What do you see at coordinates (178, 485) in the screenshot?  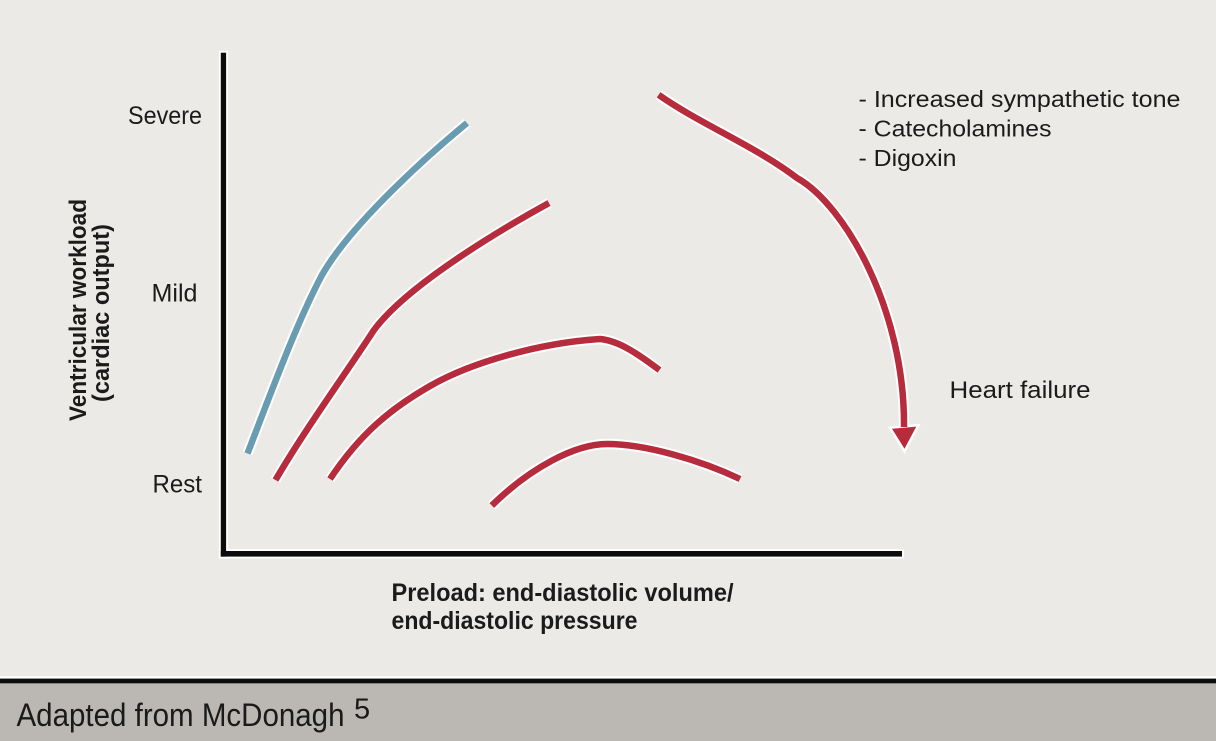 I see `svg-text: Rest` at bounding box center [178, 485].